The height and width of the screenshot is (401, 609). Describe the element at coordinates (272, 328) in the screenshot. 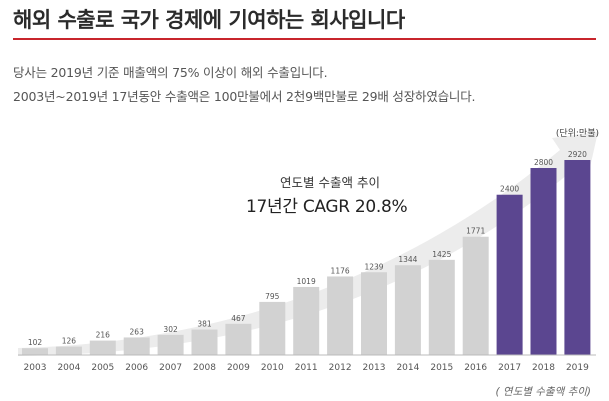

I see `bar-2010` at that location.